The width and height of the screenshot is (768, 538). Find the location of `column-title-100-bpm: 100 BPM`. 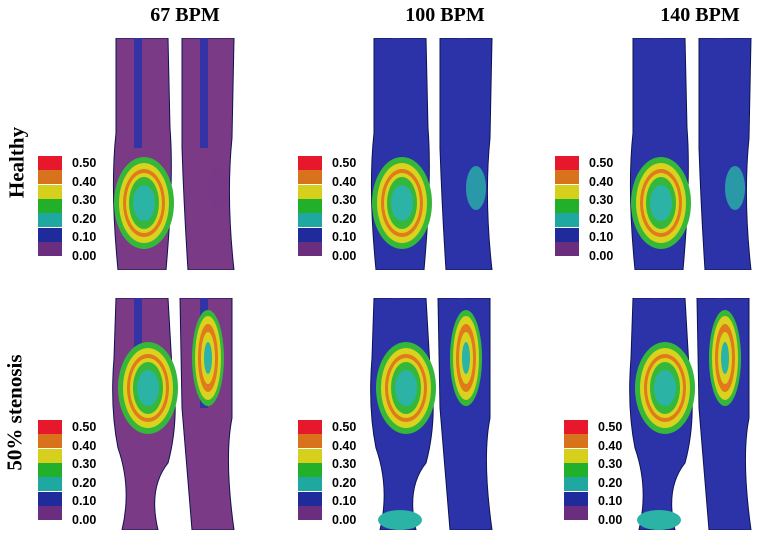

column-title-100-bpm: 100 BPM is located at coordinates (445, 15).